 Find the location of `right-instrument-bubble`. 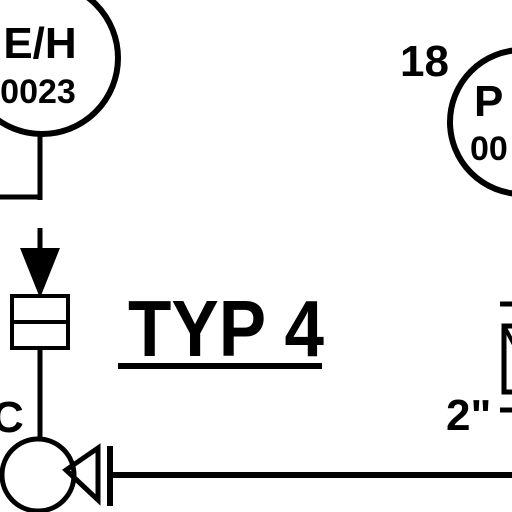

right-instrument-bubble is located at coordinates (479, 122).